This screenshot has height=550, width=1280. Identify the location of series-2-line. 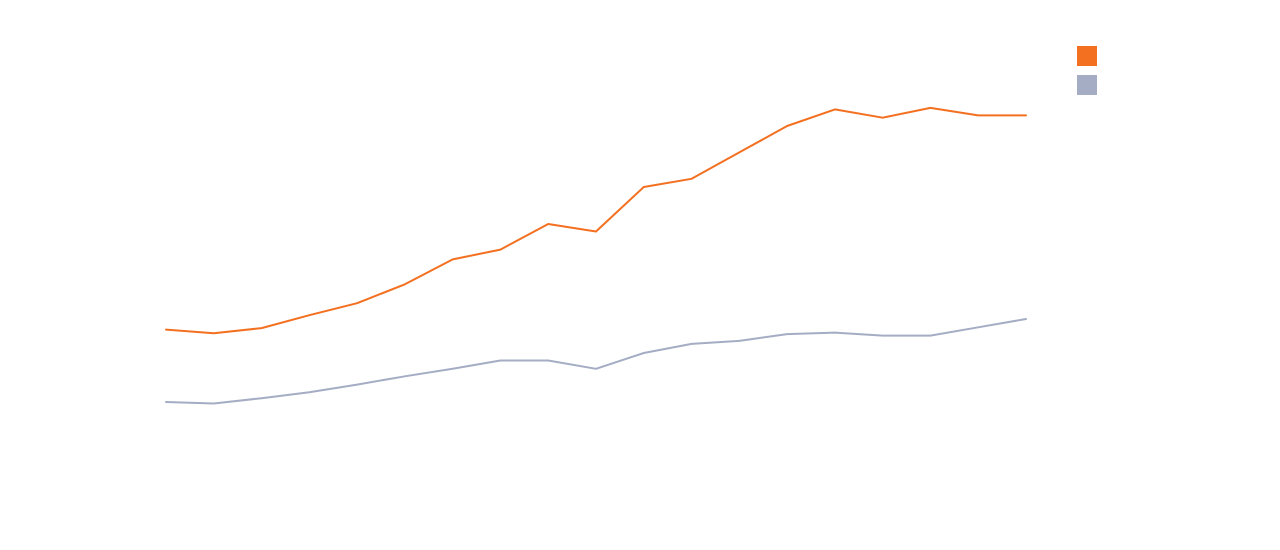
(596, 361).